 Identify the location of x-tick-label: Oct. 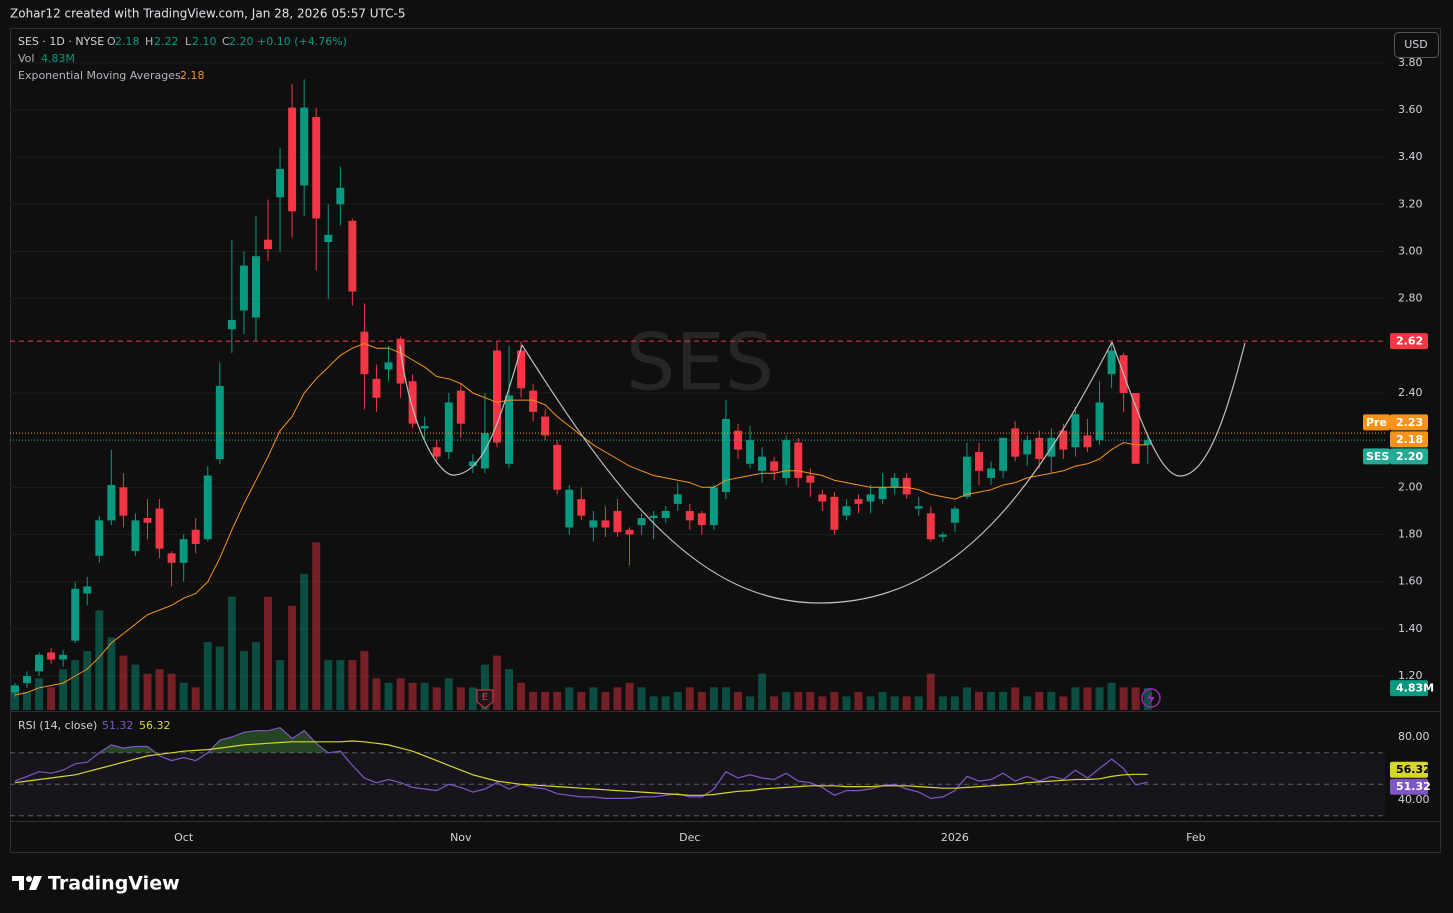
(184, 837).